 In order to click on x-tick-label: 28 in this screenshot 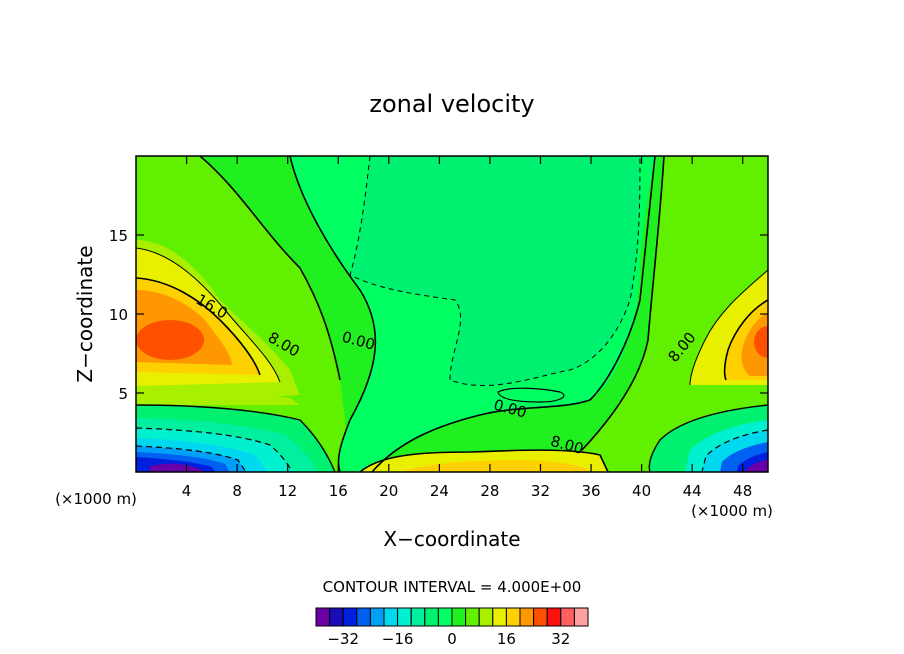, I will do `click(489, 491)`.